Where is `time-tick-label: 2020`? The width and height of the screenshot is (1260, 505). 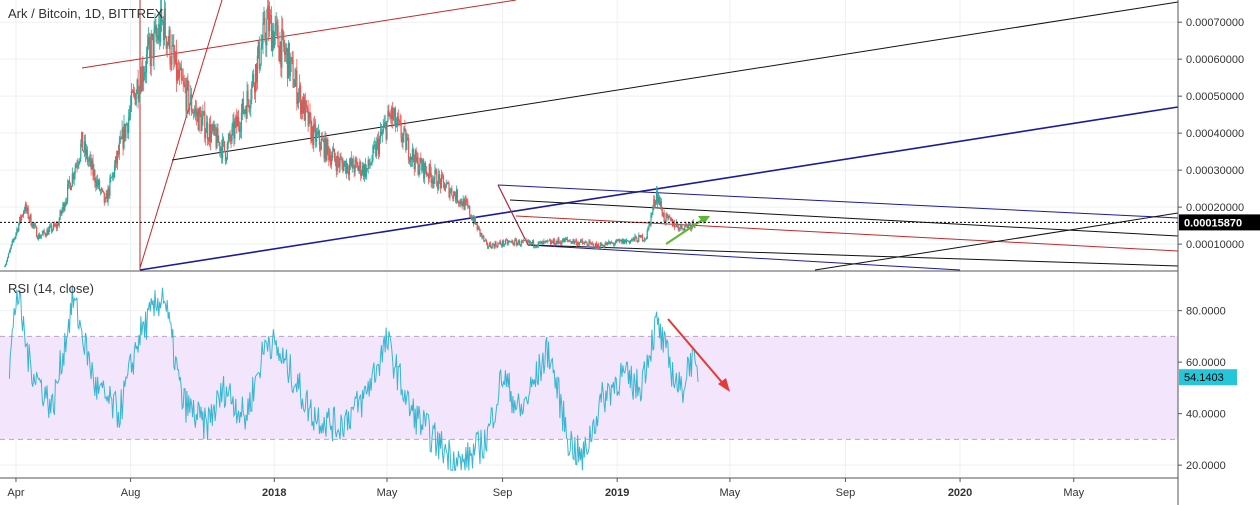 time-tick-label: 2020 is located at coordinates (960, 493).